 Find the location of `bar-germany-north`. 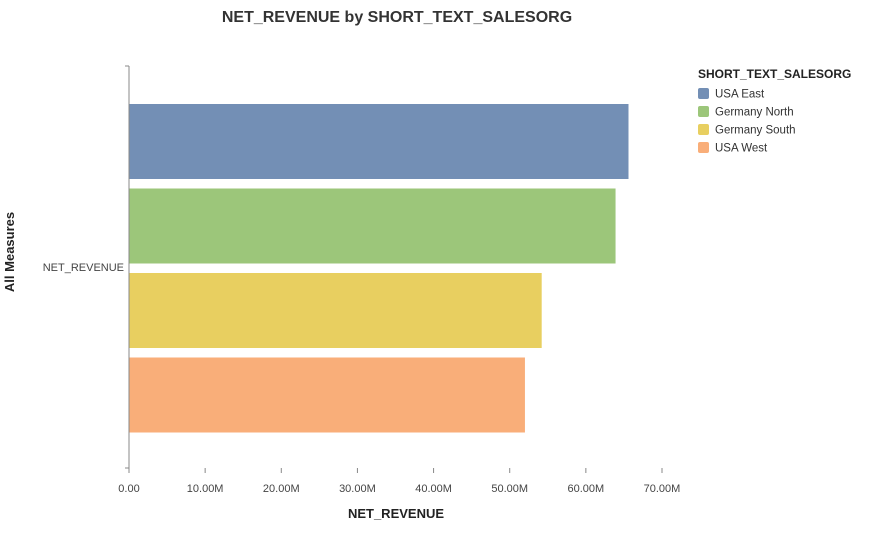

bar-germany-north is located at coordinates (372, 226).